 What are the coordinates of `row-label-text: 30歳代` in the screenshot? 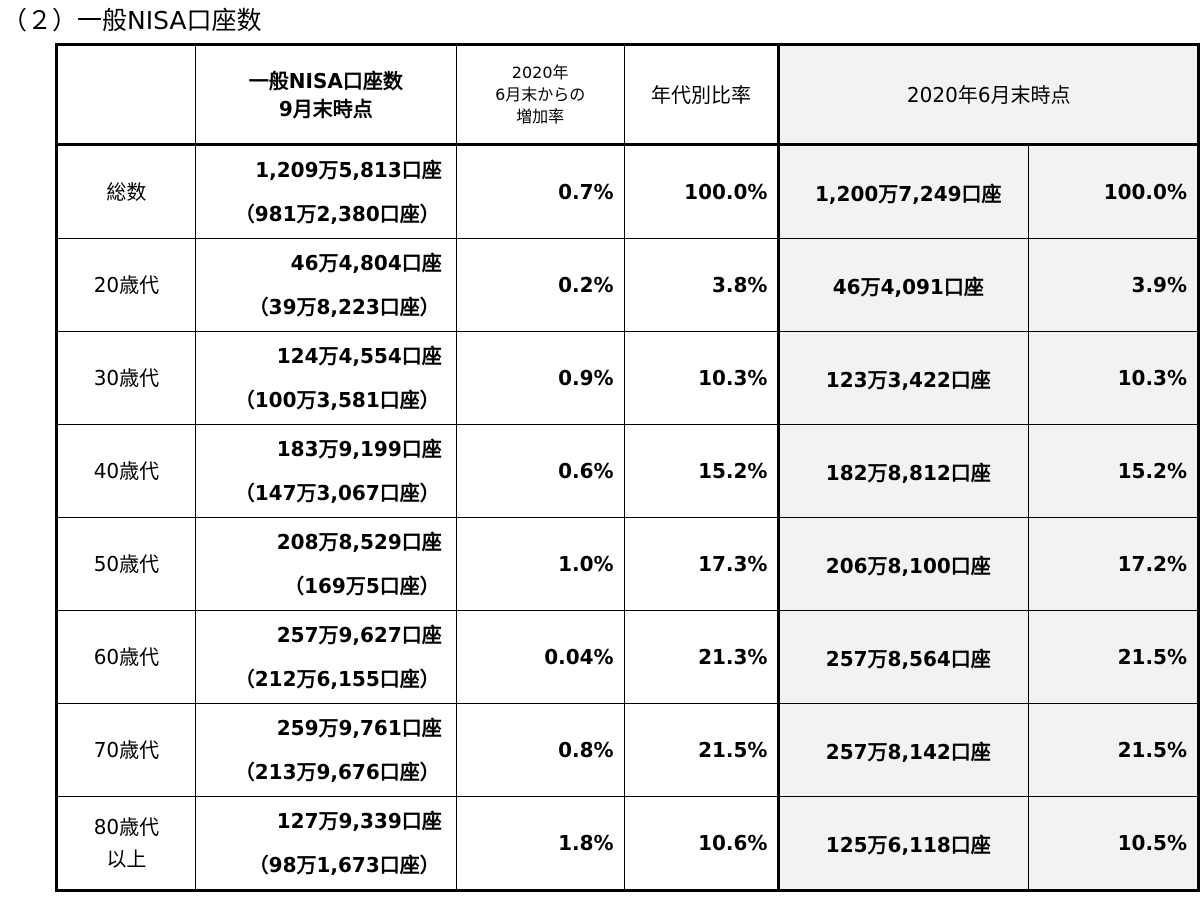 It's located at (126, 378).